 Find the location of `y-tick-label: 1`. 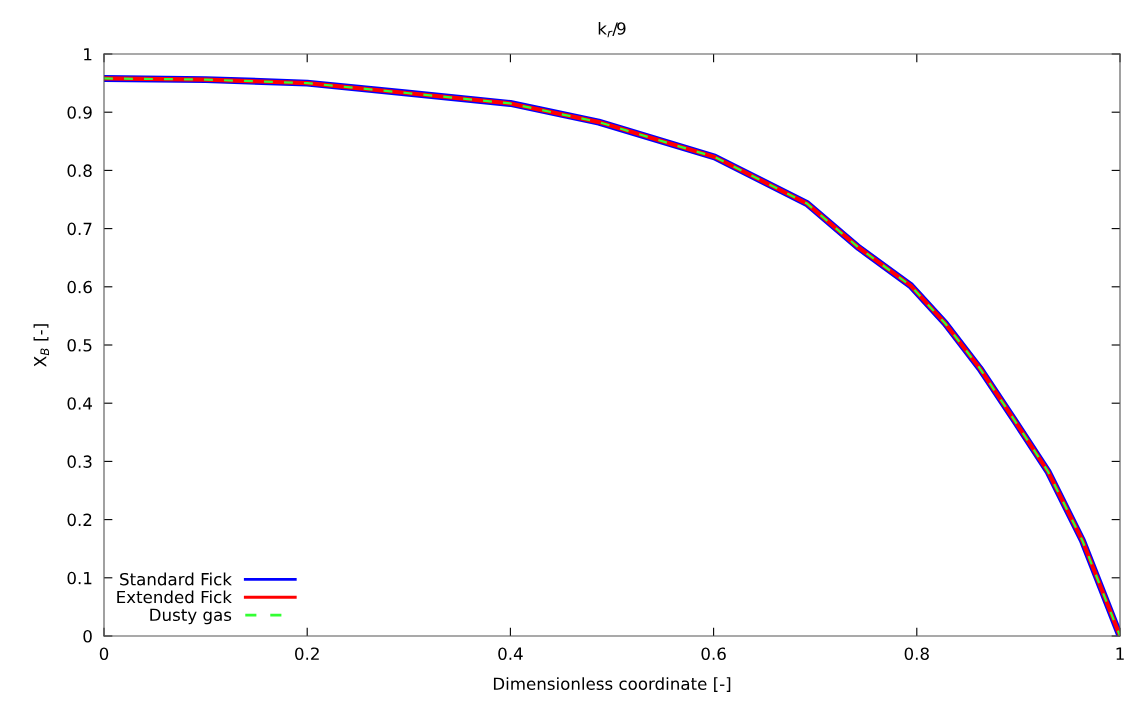

y-tick-label: 1 is located at coordinates (88, 54).